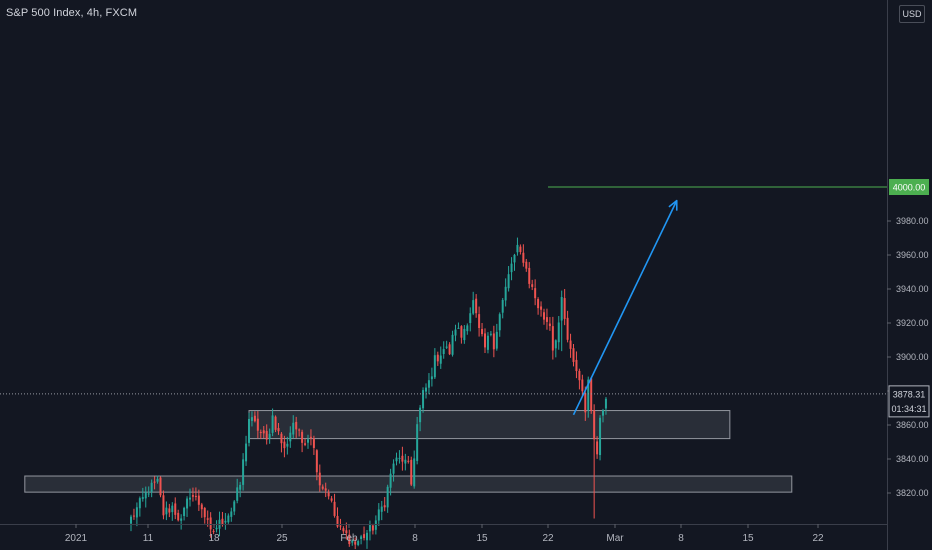 The image size is (932, 550). What do you see at coordinates (912, 255) in the screenshot?
I see `y-tick-label: 3960.00` at bounding box center [912, 255].